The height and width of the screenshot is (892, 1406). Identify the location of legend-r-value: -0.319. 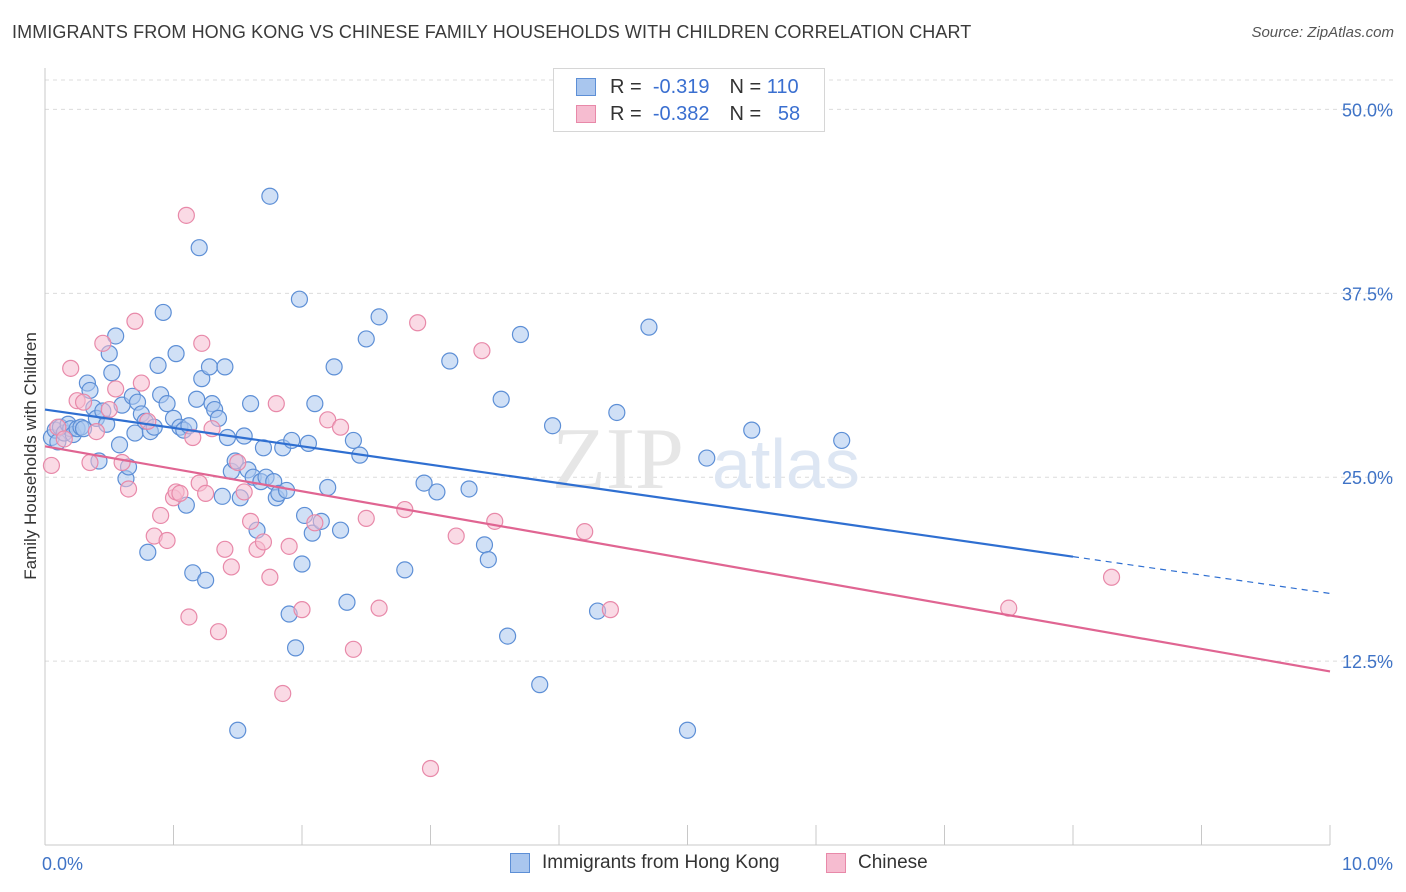
(681, 86).